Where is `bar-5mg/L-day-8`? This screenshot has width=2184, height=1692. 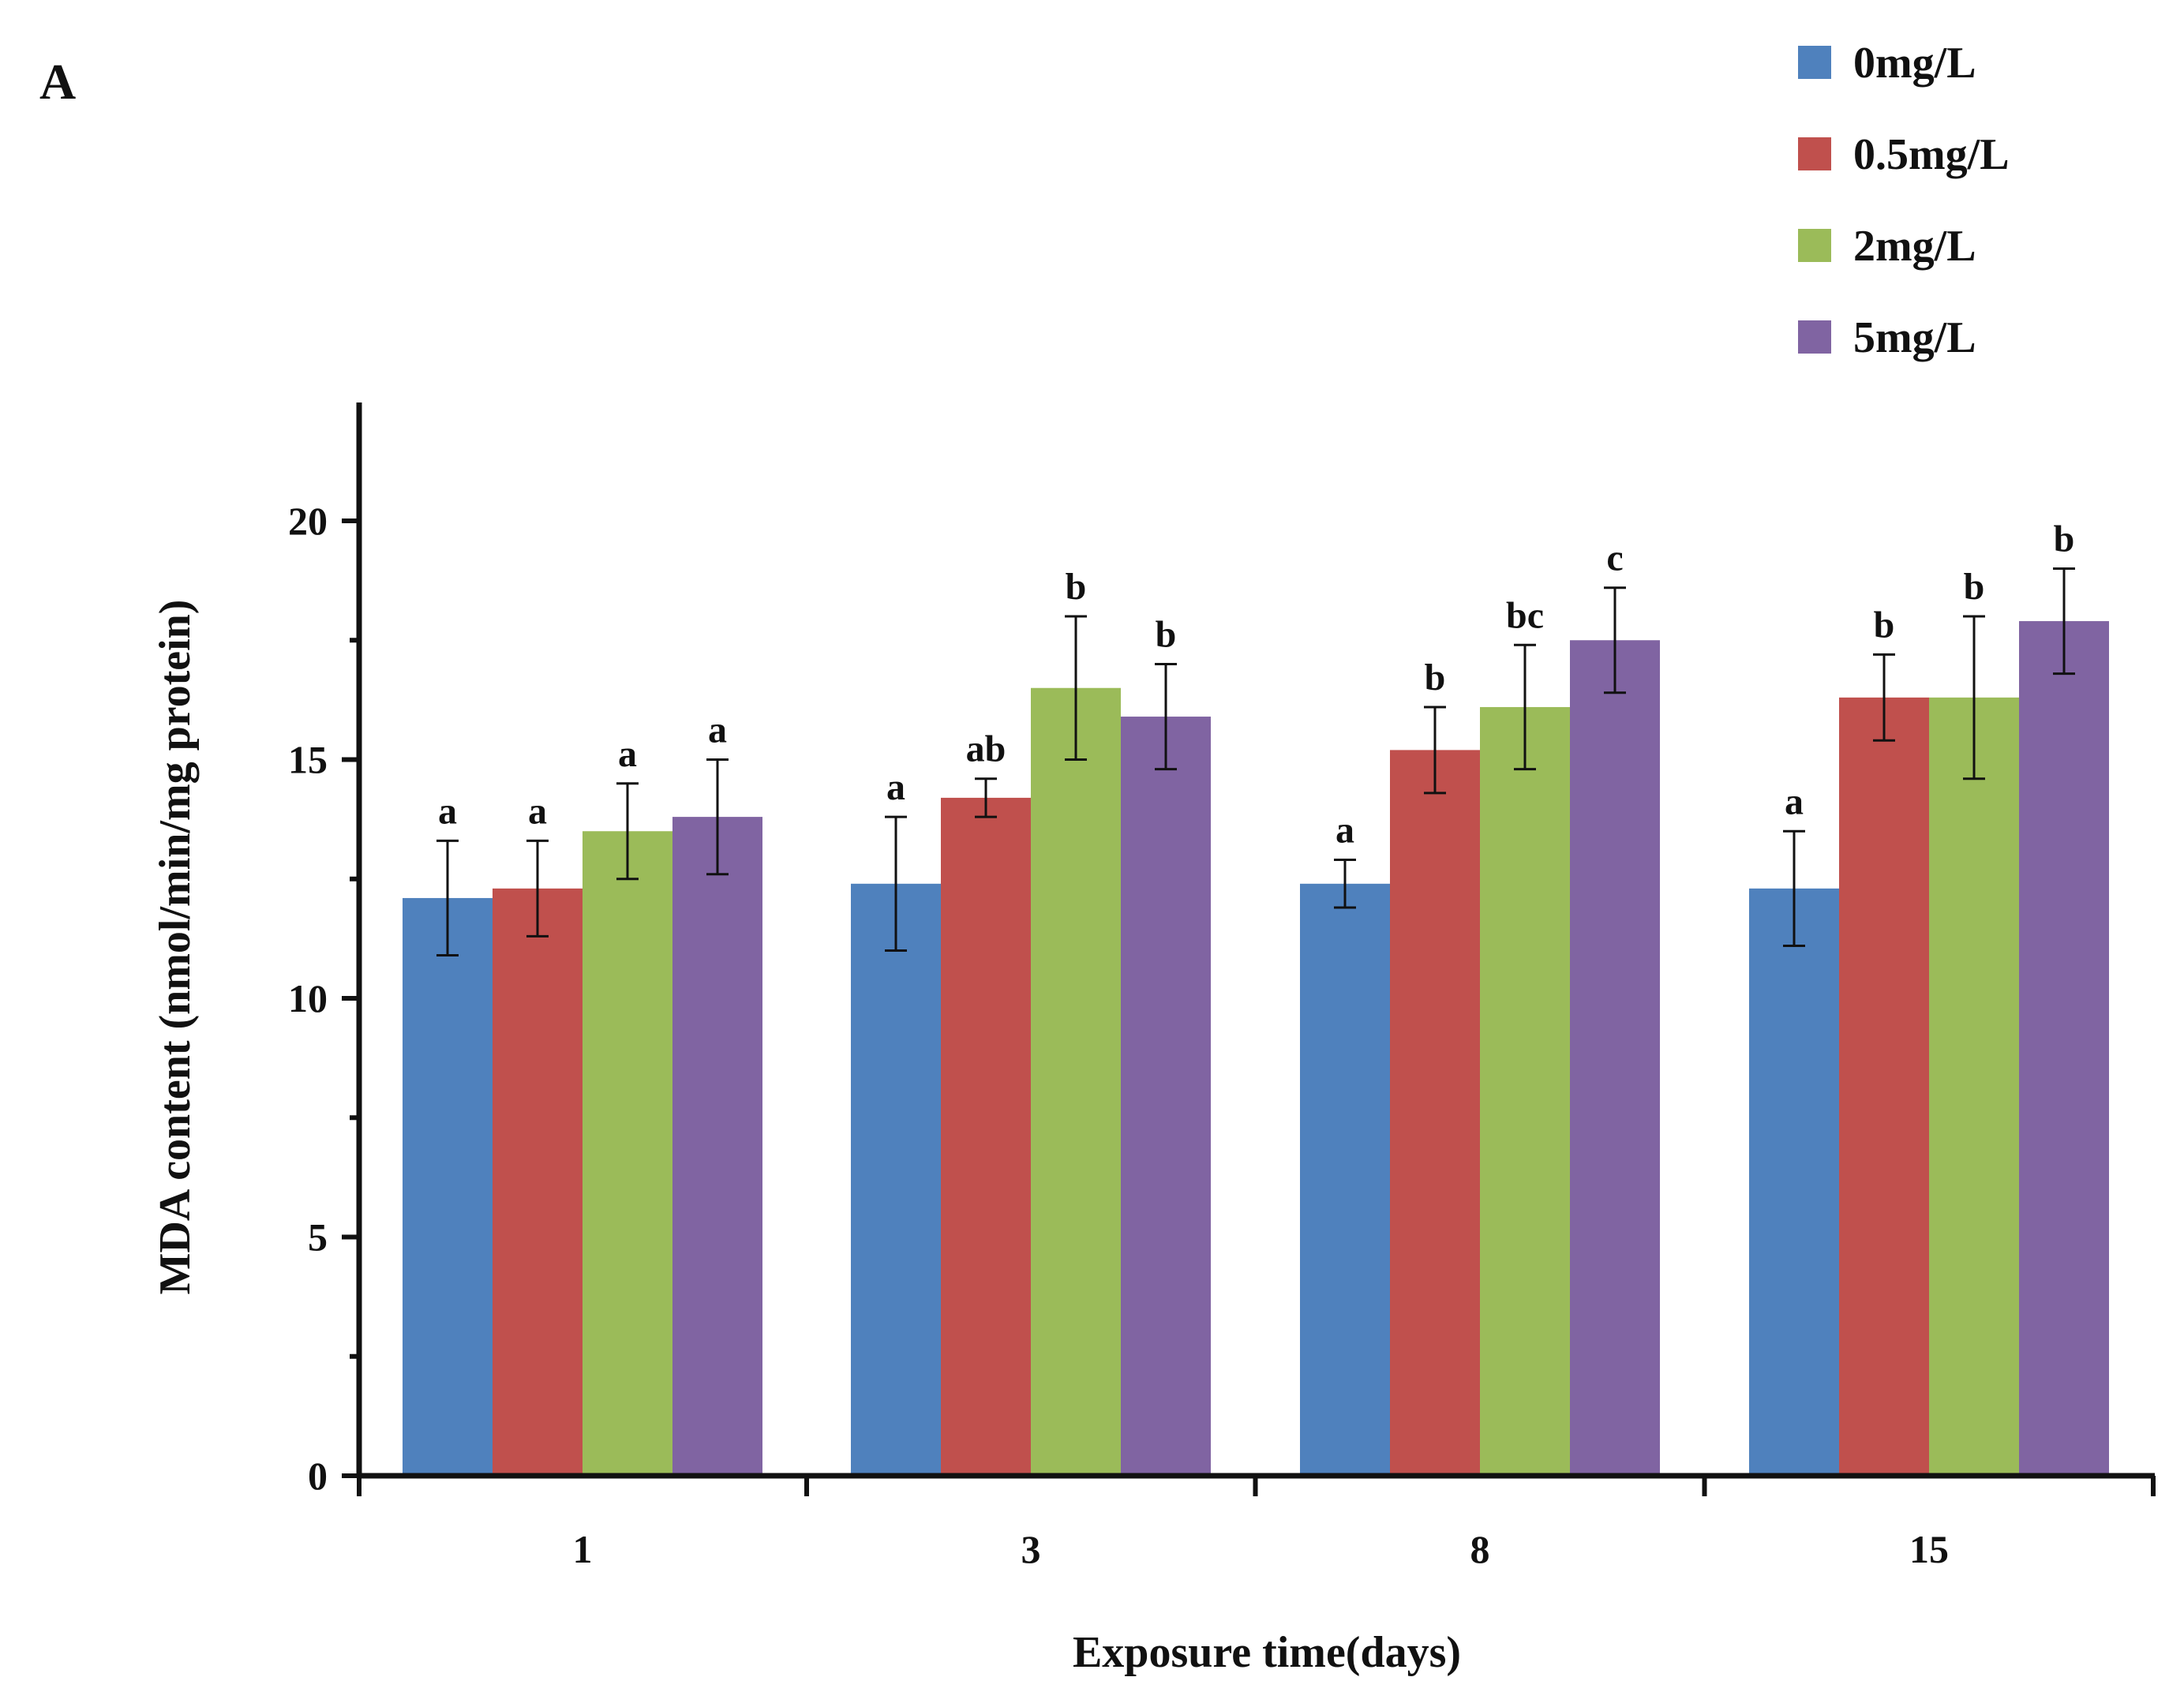 bar-5mg/L-day-8 is located at coordinates (1615, 1058).